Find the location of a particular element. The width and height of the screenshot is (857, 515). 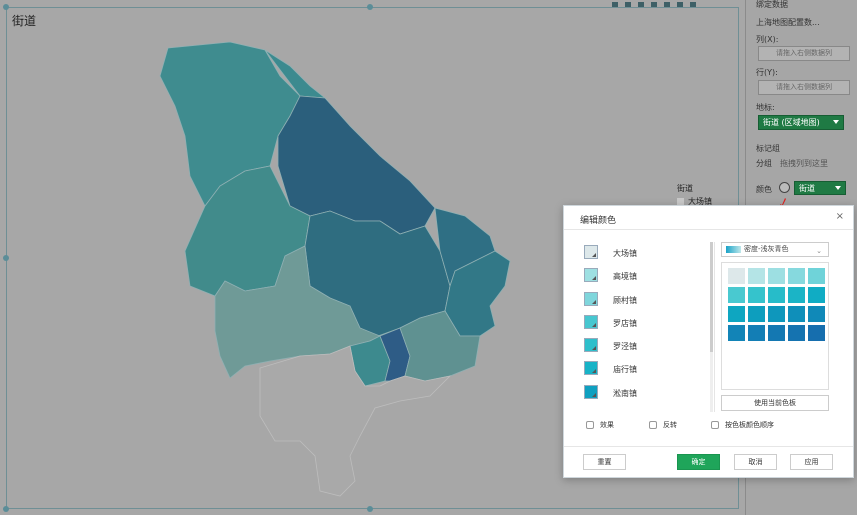

export-icon is located at coordinates (641, 4).